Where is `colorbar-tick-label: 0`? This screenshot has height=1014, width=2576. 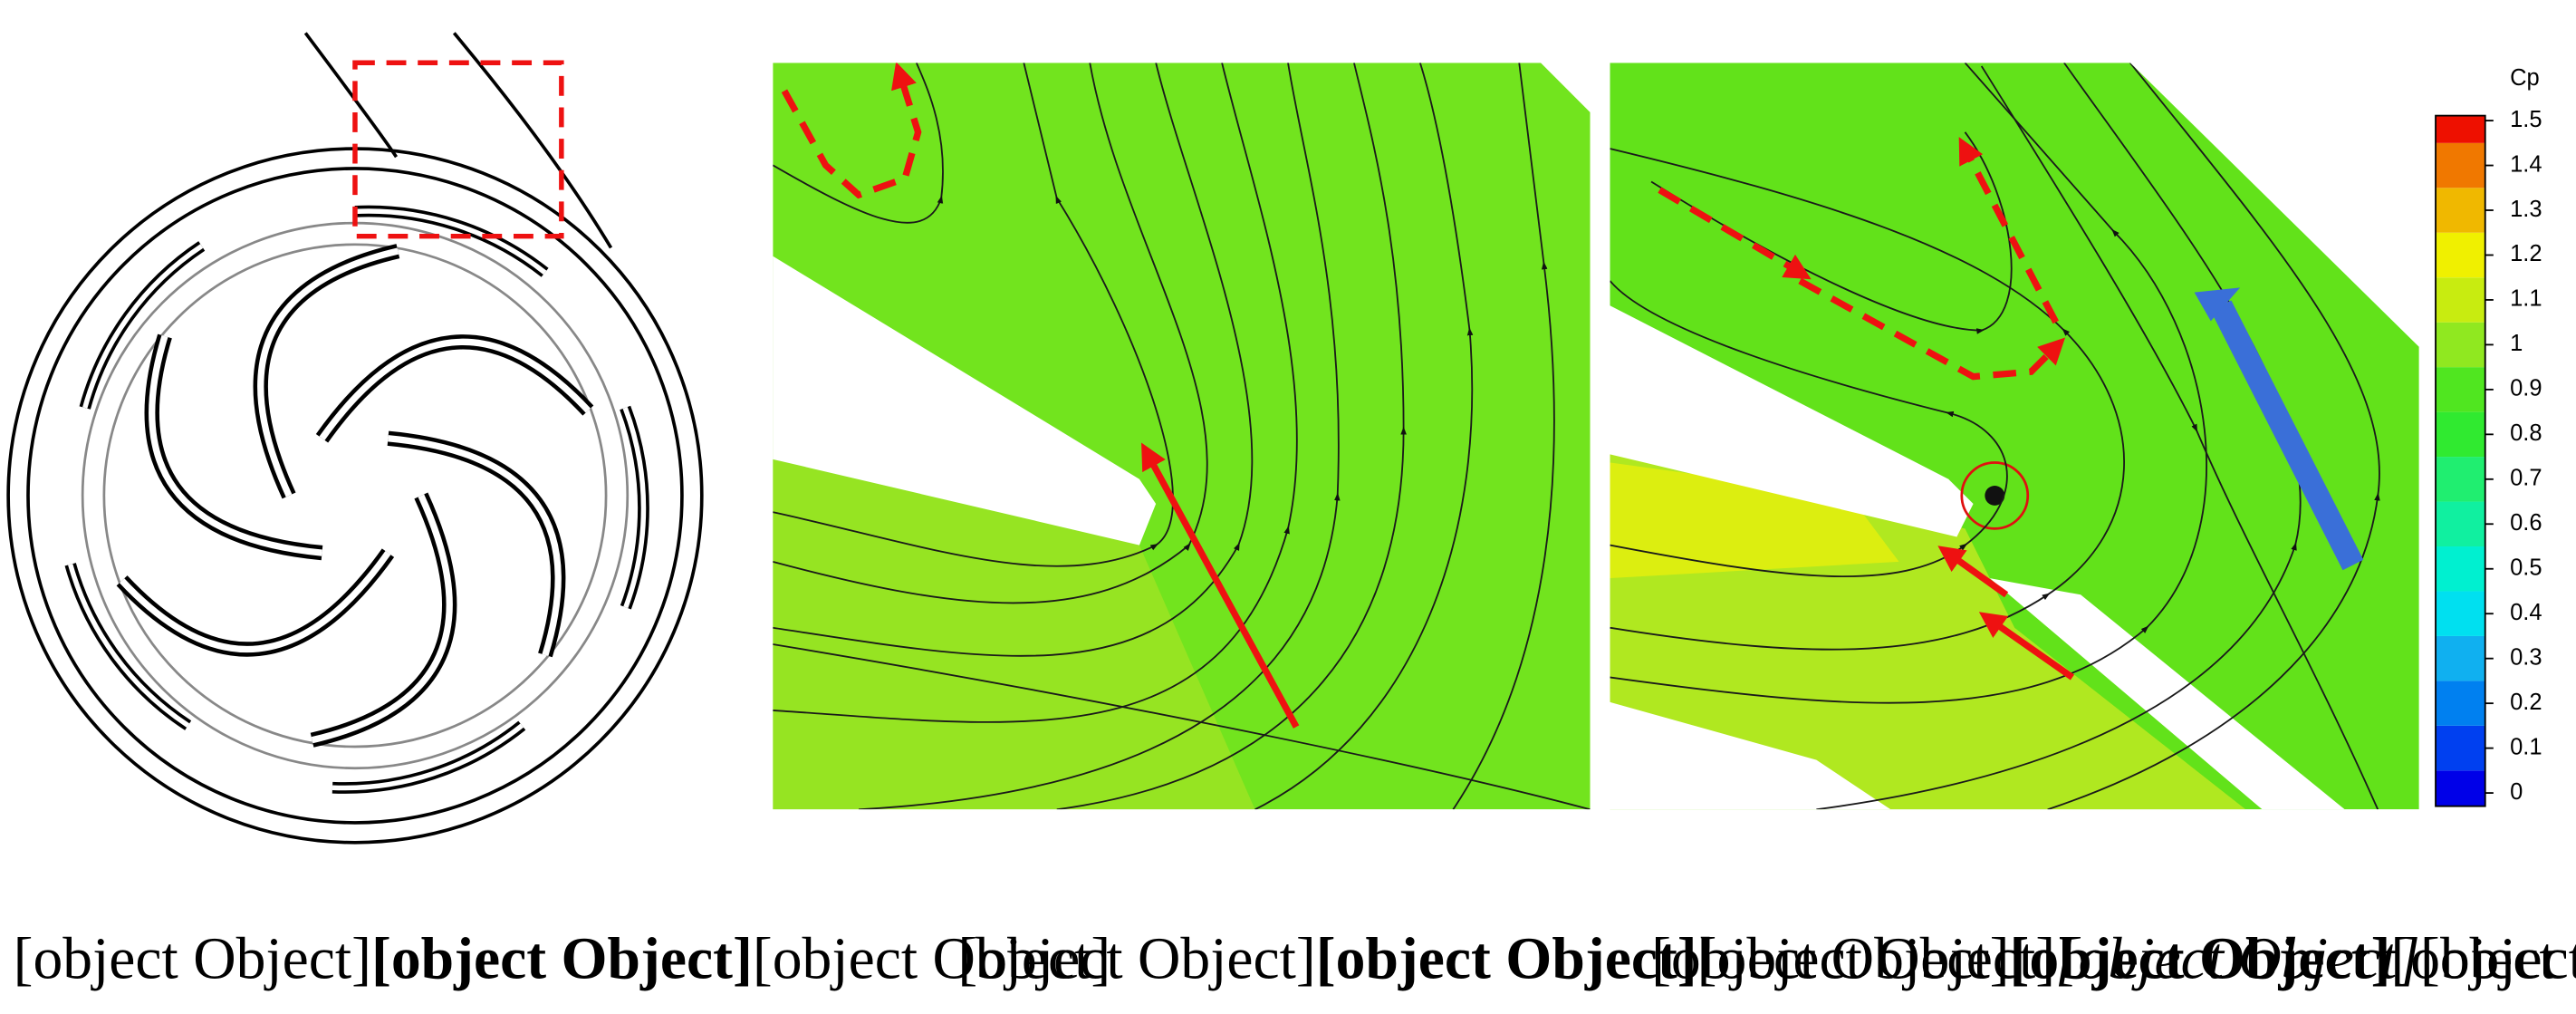
colorbar-tick-label: 0 is located at coordinates (2516, 792).